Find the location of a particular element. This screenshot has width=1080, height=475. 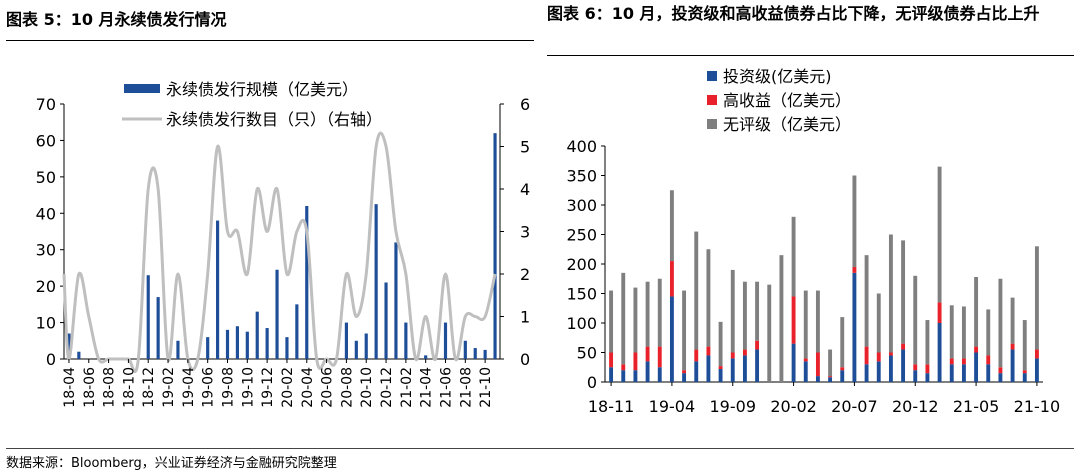

left-chart-title: 图表 5：10 月永续债发行情况 is located at coordinates (116, 19).